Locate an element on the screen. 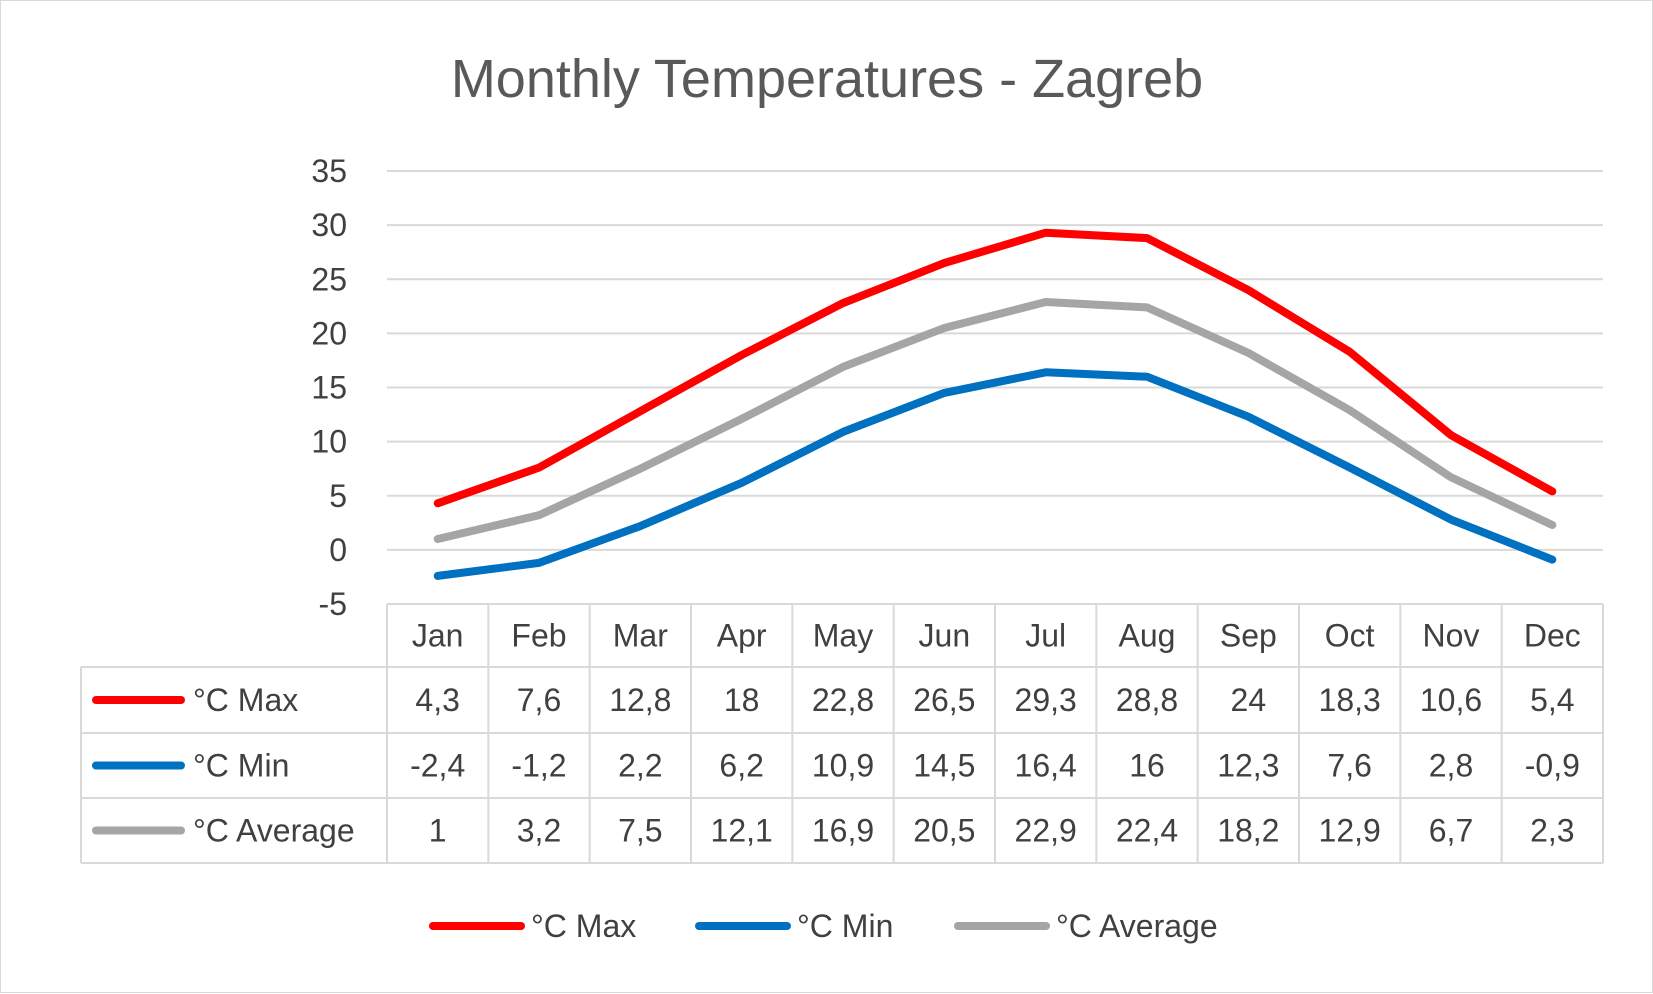  y-tick-label: 25 is located at coordinates (329, 279).